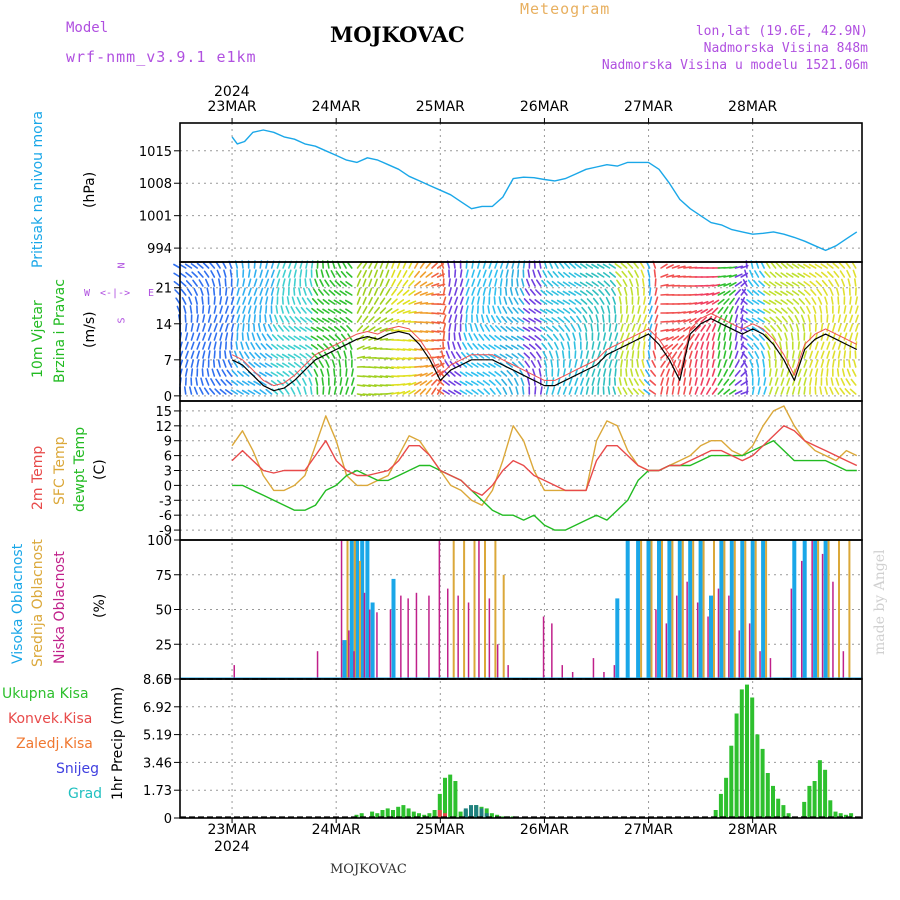 The width and height of the screenshot is (900, 900). I want to click on y-tick-label: -6, so click(165, 516).